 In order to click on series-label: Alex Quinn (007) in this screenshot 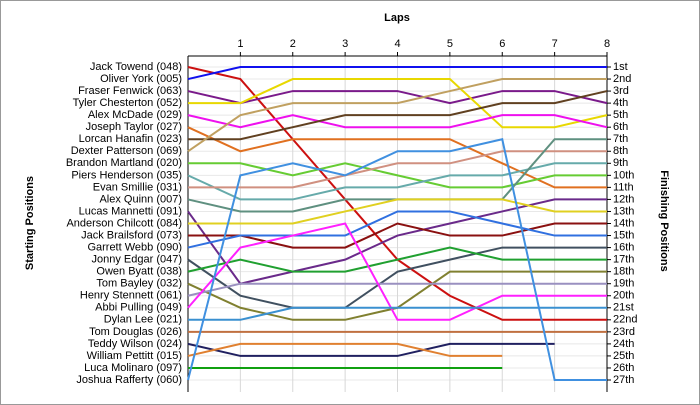, I will do `click(140, 199)`.